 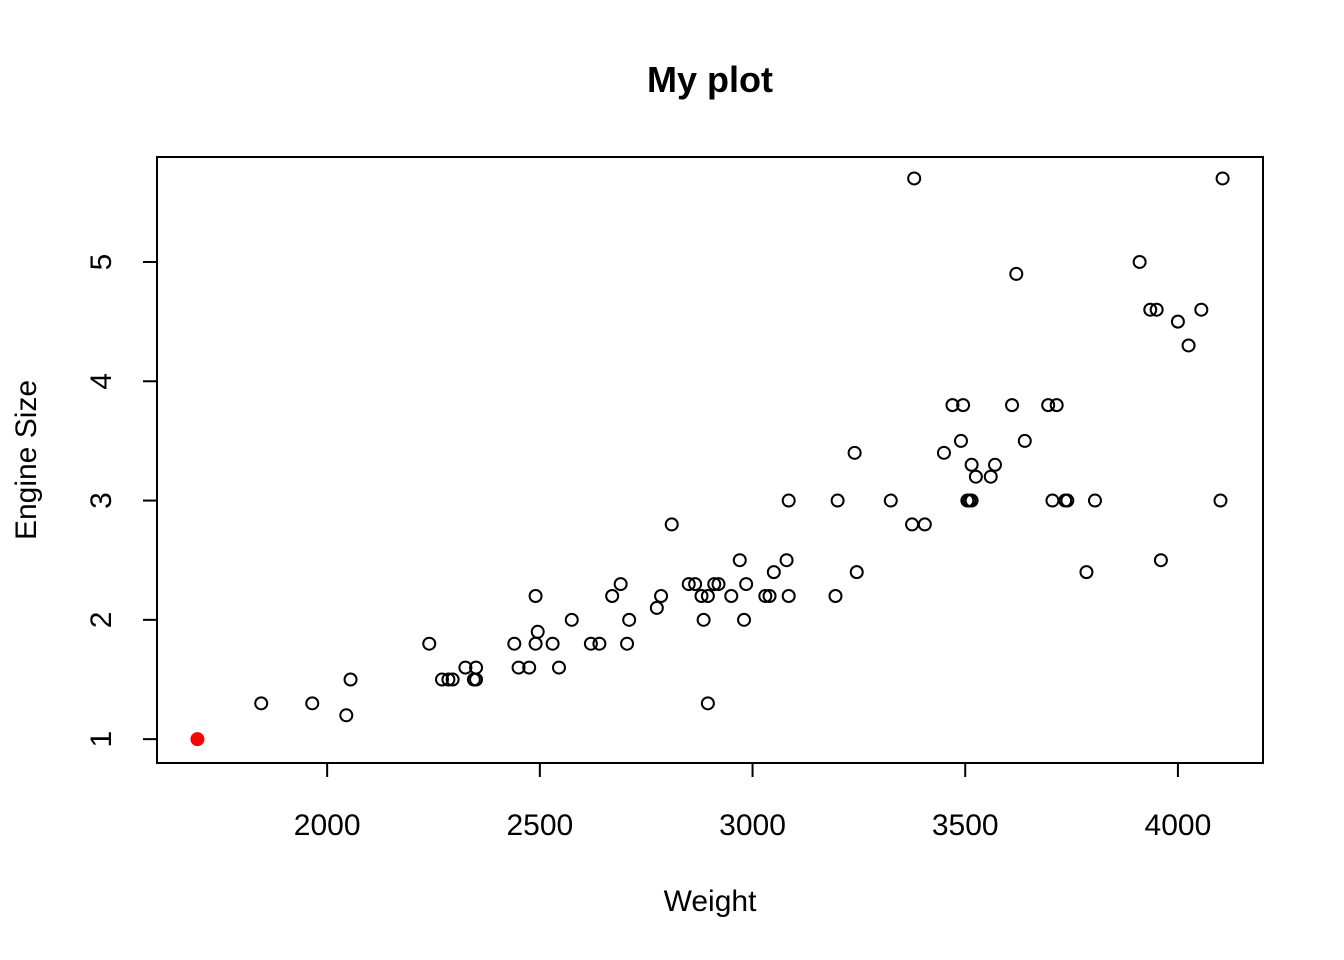 I want to click on y-axis: 1 2 3 4 5, so click(x=121, y=501).